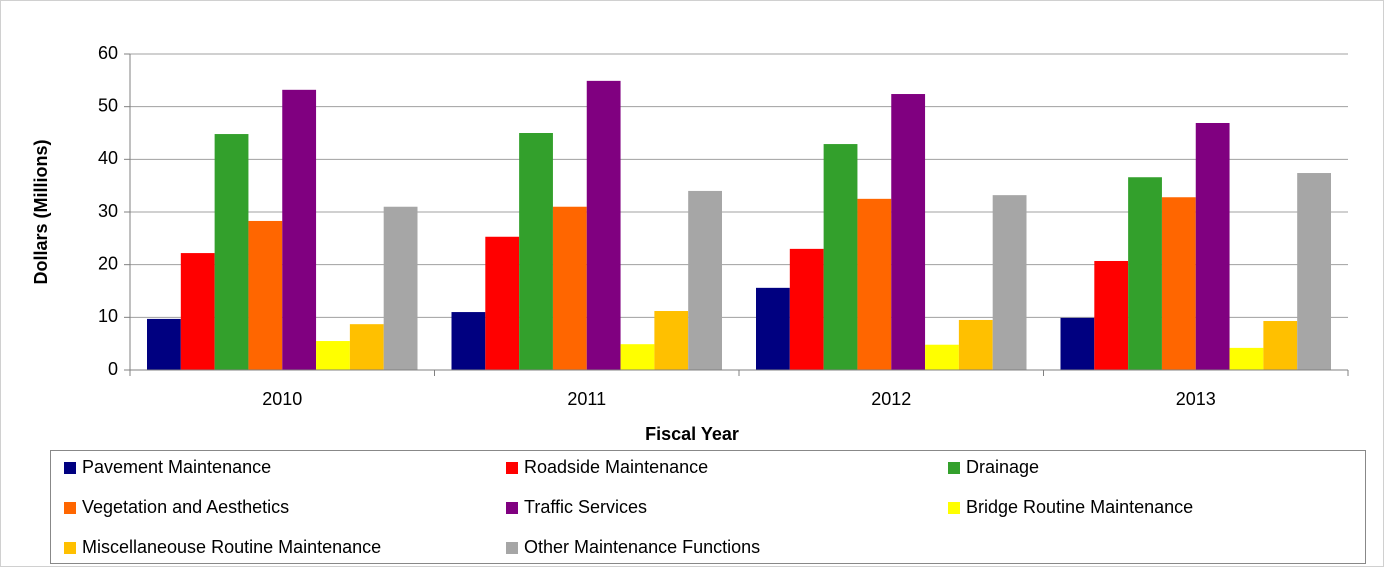 This screenshot has width=1384, height=567. I want to click on legend-label: Roadside Maintenance, so click(616, 467).